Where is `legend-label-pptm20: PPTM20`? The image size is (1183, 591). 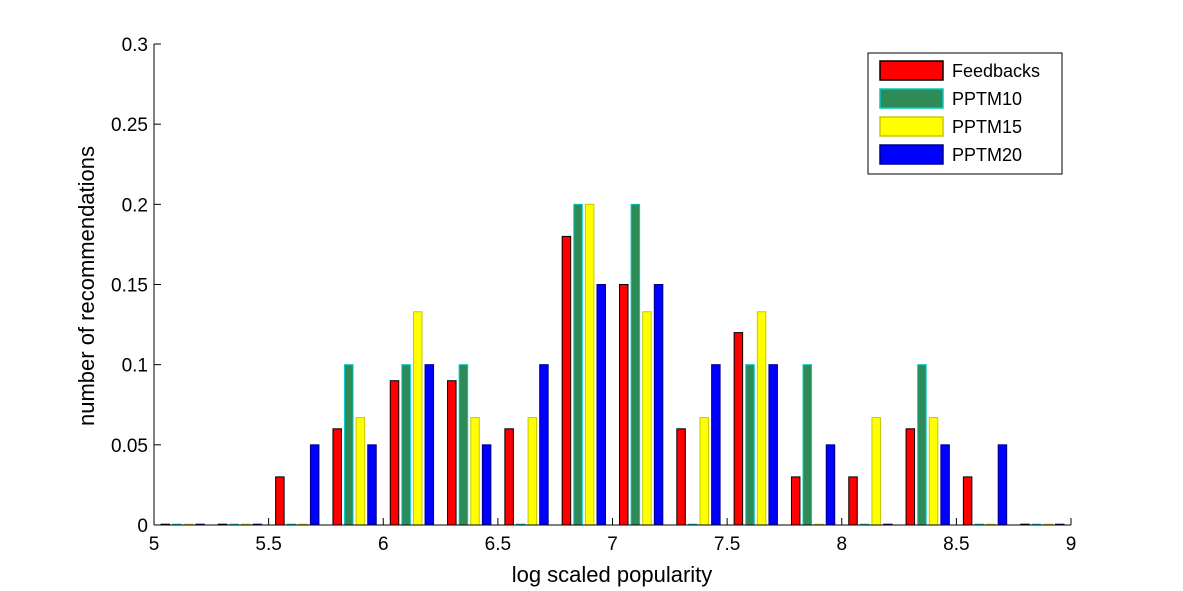
legend-label-pptm20: PPTM20 is located at coordinates (987, 155).